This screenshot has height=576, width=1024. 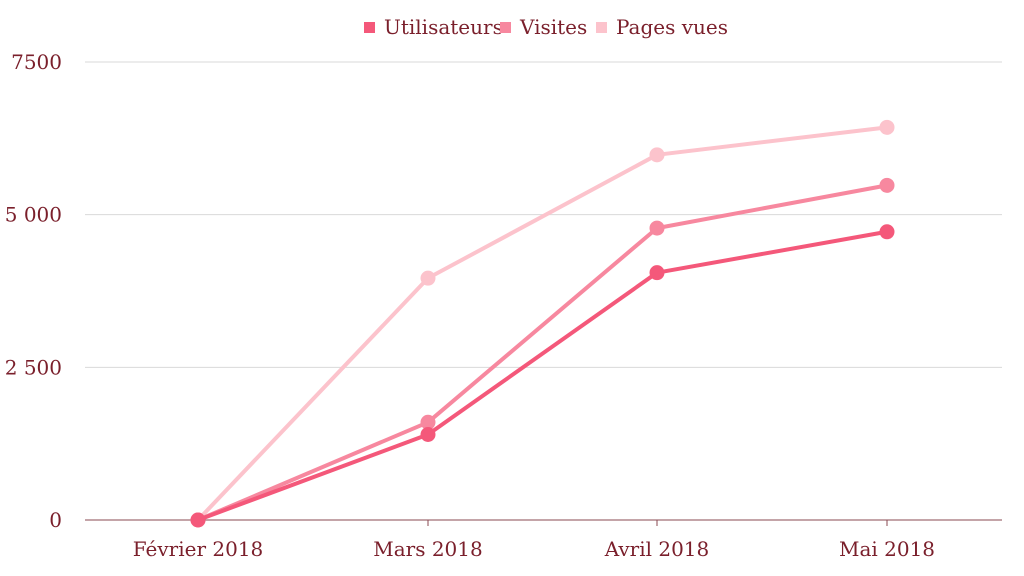 What do you see at coordinates (657, 549) in the screenshot?
I see `x-tick-label: Avril 2018` at bounding box center [657, 549].